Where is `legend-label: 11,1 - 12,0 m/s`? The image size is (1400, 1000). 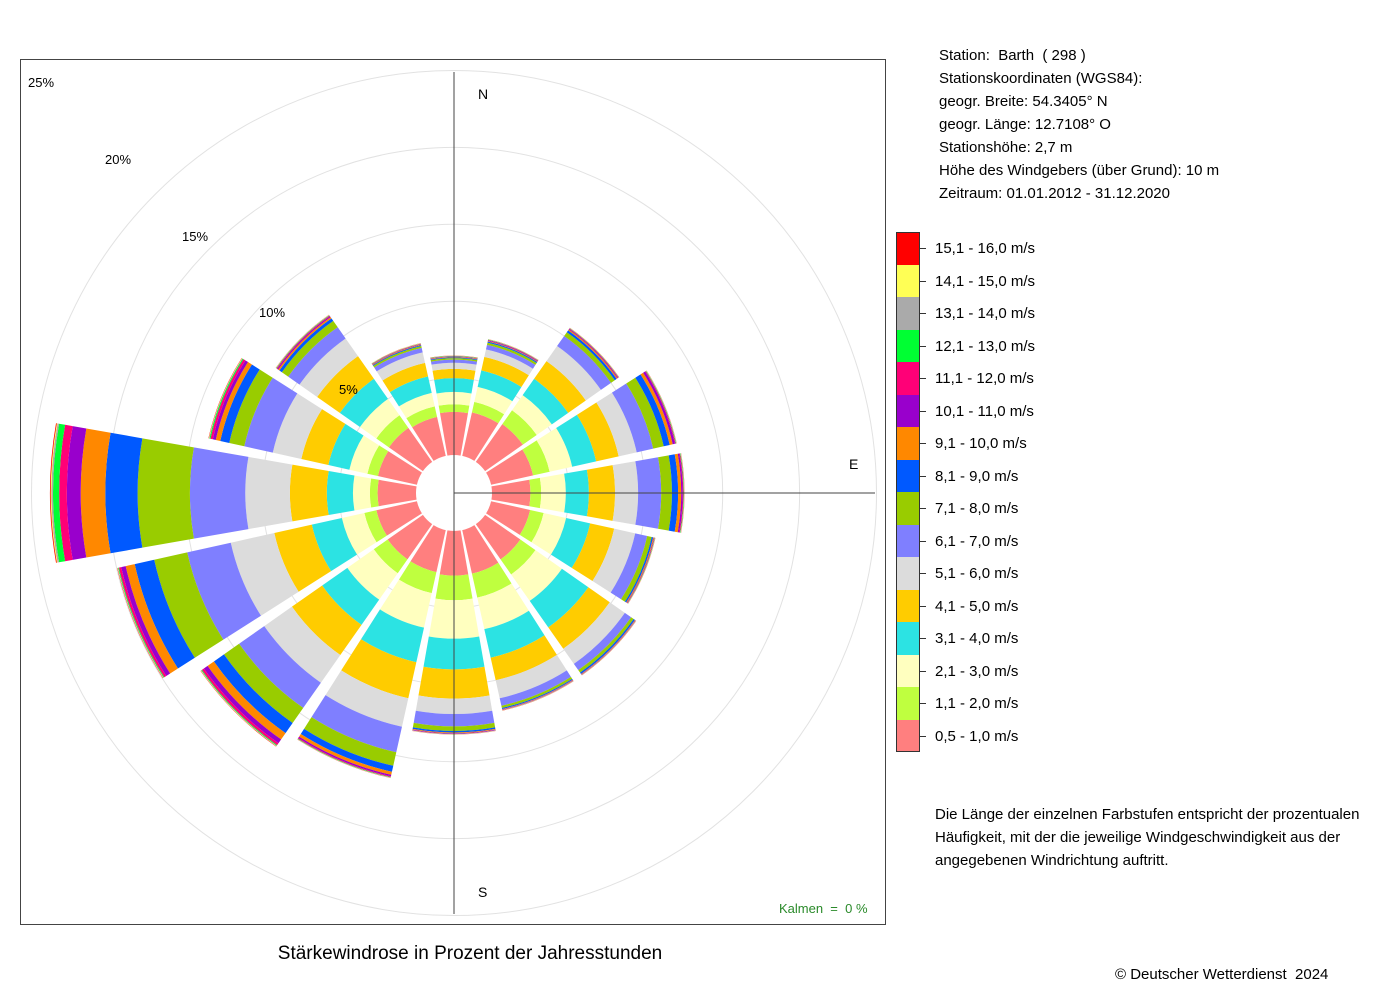
legend-label: 11,1 - 12,0 m/s is located at coordinates (984, 378).